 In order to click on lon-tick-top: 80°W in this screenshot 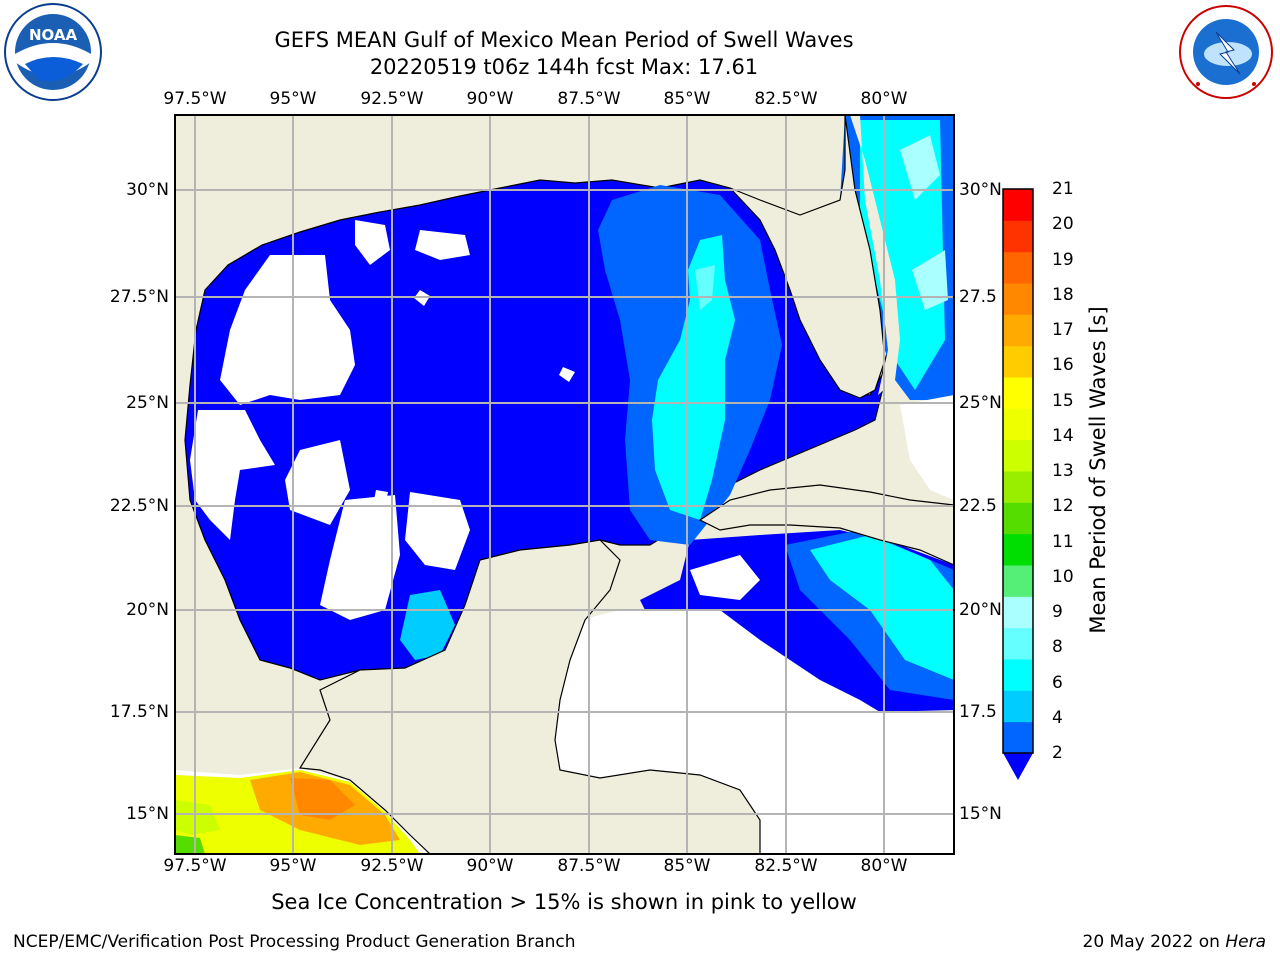, I will do `click(884, 99)`.